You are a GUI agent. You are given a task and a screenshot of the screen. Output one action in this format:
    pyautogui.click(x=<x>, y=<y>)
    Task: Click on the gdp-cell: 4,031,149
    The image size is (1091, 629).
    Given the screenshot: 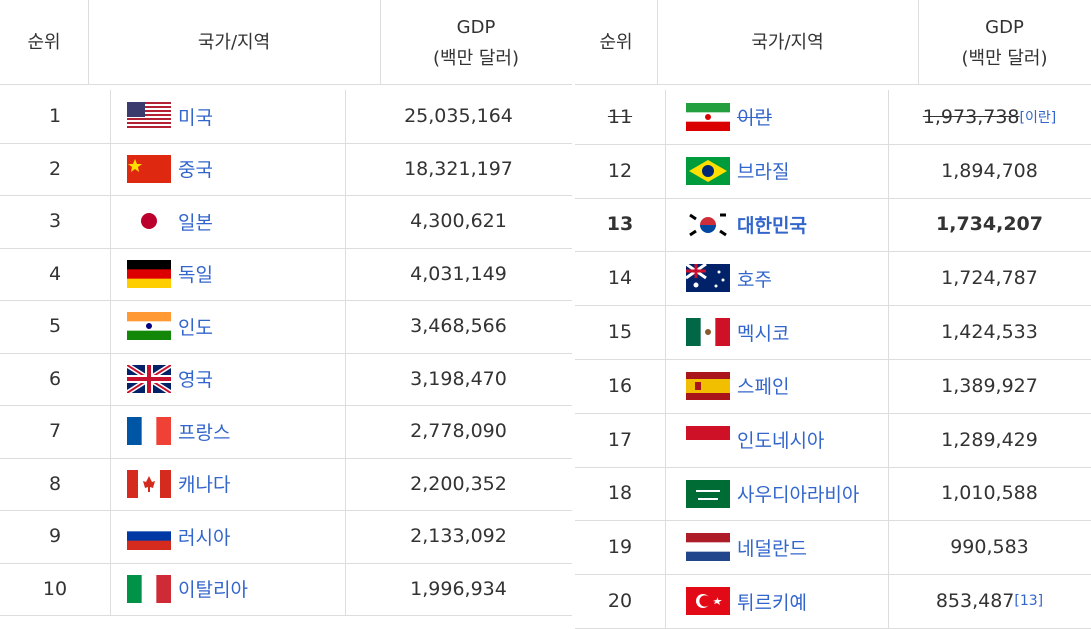 What is the action you would take?
    pyautogui.click(x=458, y=274)
    